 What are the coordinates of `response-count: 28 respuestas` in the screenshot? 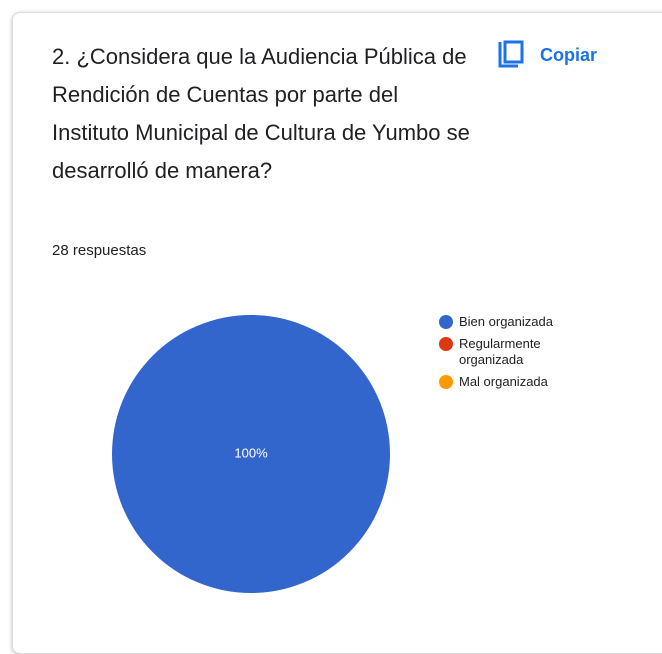 It's located at (99, 250).